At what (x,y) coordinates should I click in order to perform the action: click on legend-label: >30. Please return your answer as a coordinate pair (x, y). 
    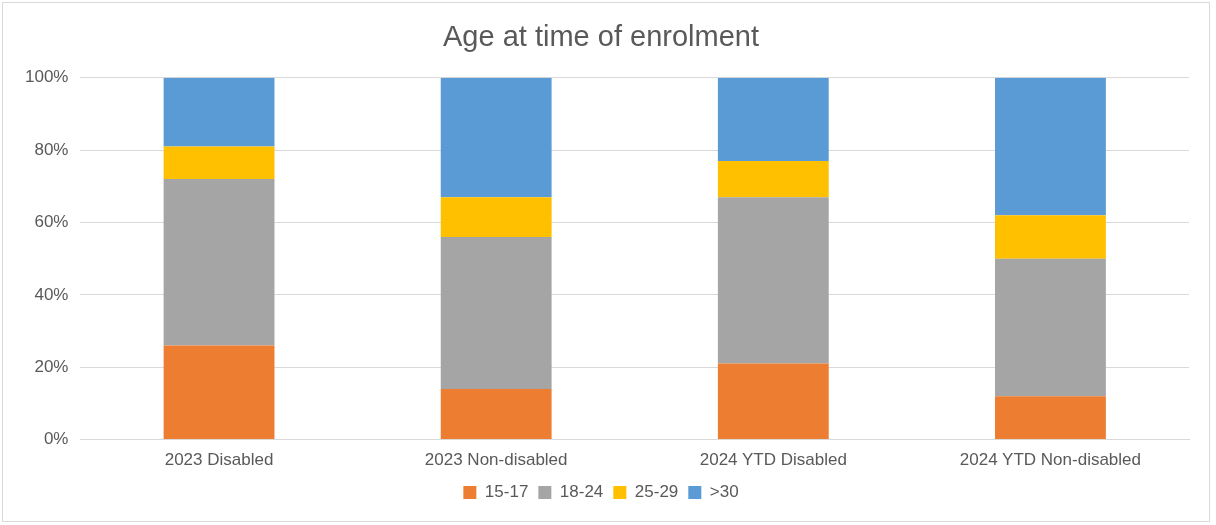
    Looking at the image, I should click on (724, 492).